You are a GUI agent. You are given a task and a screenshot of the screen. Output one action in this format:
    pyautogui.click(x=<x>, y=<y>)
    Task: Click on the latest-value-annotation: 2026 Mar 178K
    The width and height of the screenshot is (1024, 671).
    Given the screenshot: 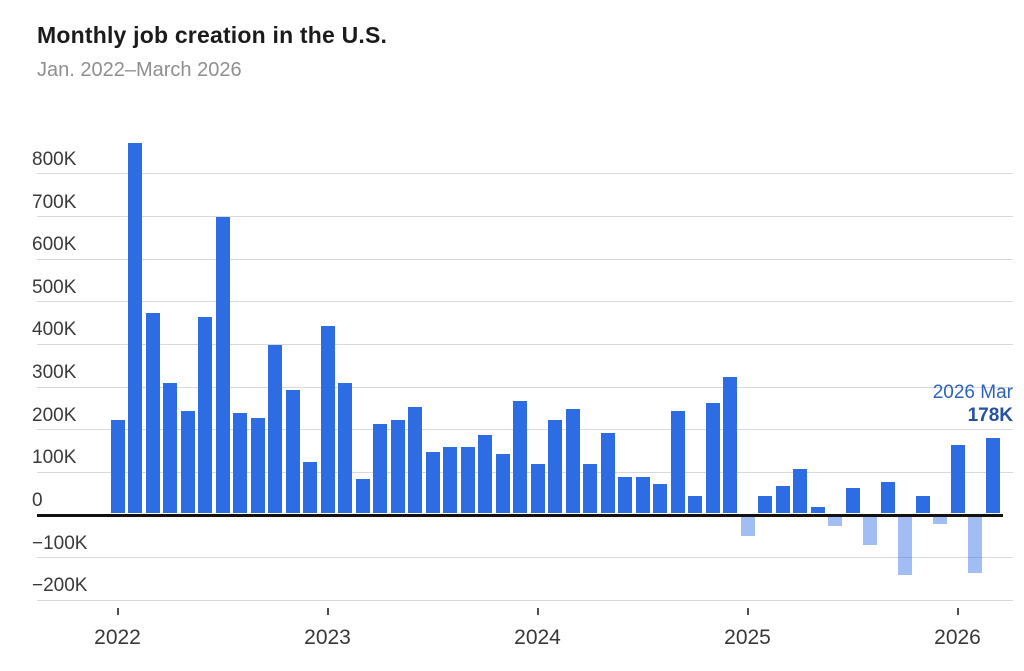 What is the action you would take?
    pyautogui.click(x=973, y=404)
    